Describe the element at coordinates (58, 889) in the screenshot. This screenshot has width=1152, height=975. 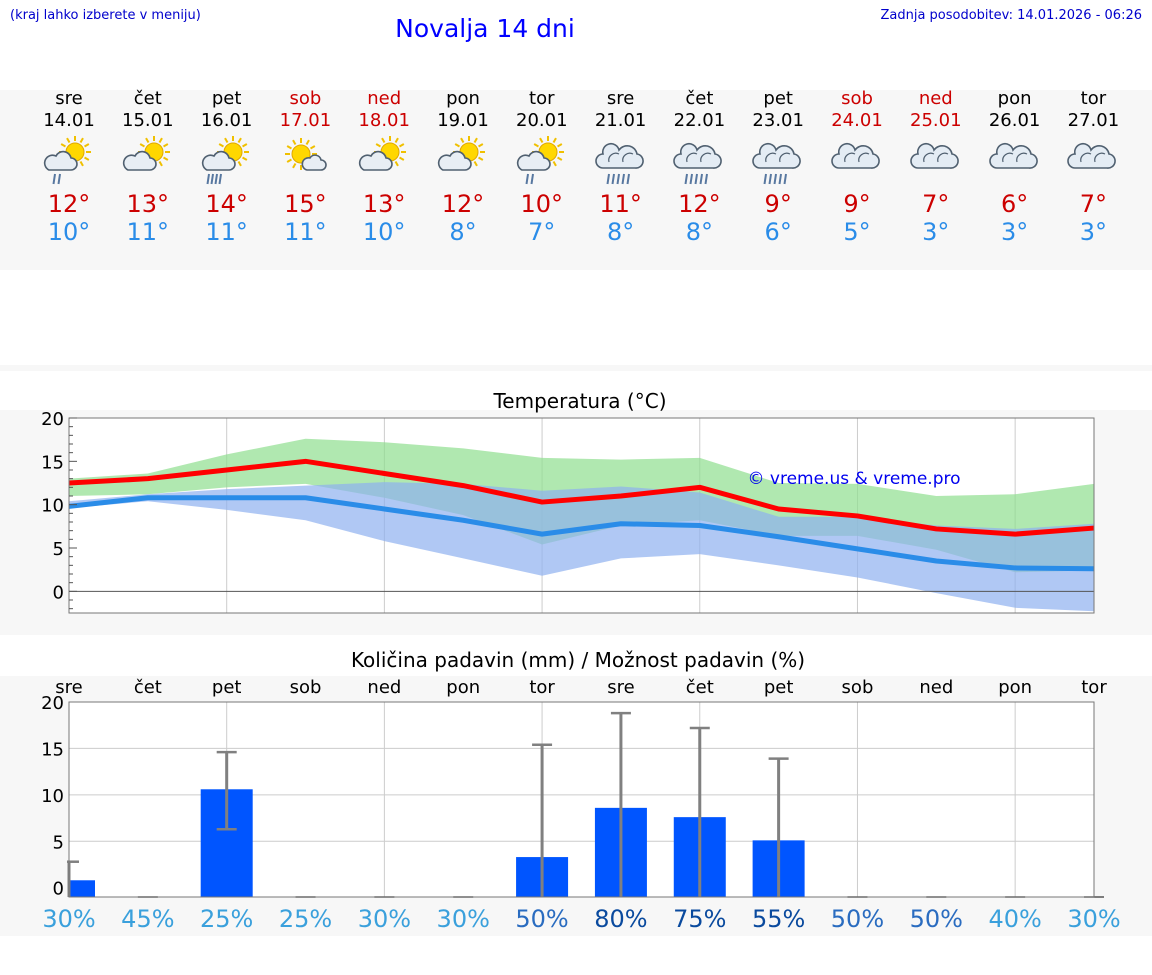
I see `precipitation-tick-label: 0` at that location.